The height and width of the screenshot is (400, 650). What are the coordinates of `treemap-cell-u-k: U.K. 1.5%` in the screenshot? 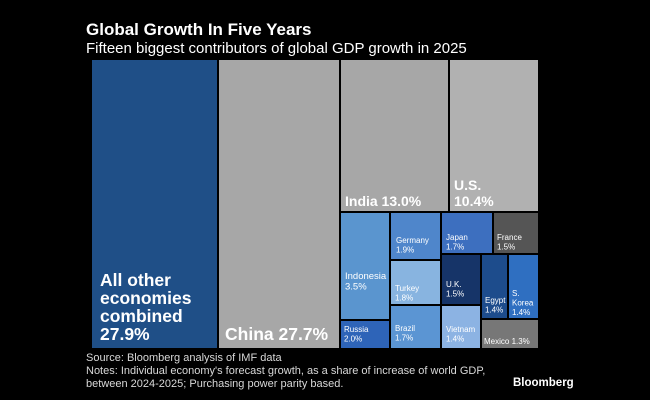 It's located at (461, 279).